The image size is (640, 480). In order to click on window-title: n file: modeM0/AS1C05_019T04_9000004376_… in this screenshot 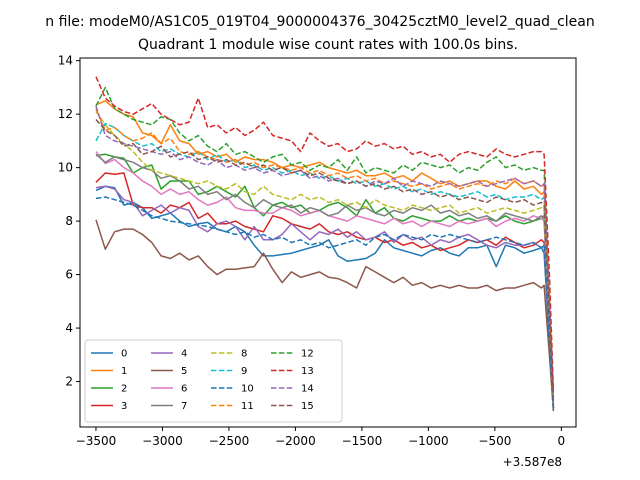, I will do `click(319, 22)`.